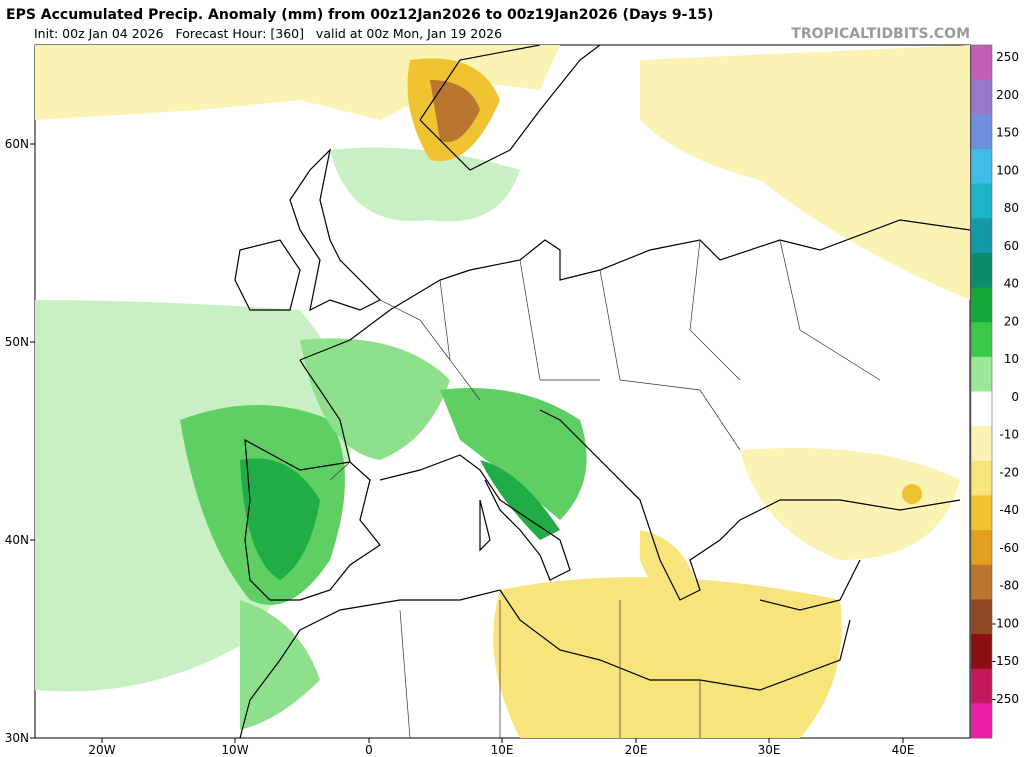 The width and height of the screenshot is (1024, 757). What do you see at coordinates (1007, 57) in the screenshot?
I see `colorbar-label: 250` at bounding box center [1007, 57].